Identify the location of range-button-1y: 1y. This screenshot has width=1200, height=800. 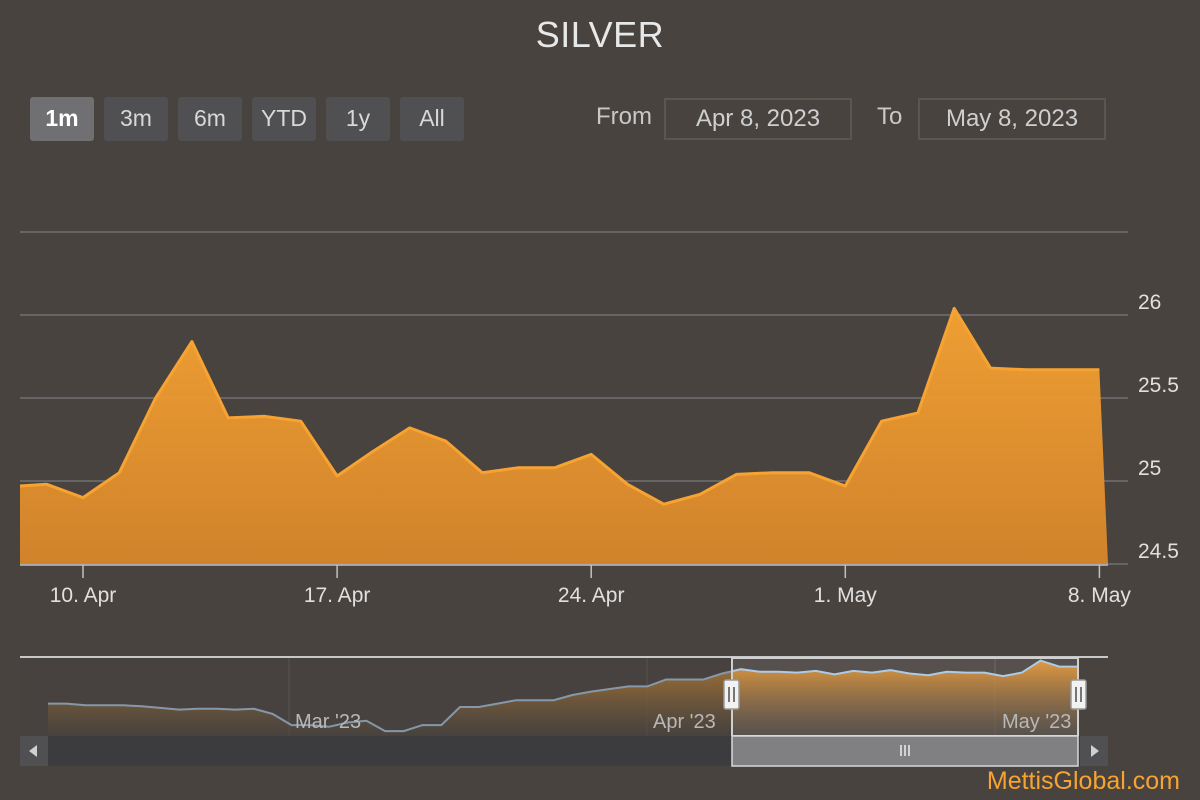
(358, 119).